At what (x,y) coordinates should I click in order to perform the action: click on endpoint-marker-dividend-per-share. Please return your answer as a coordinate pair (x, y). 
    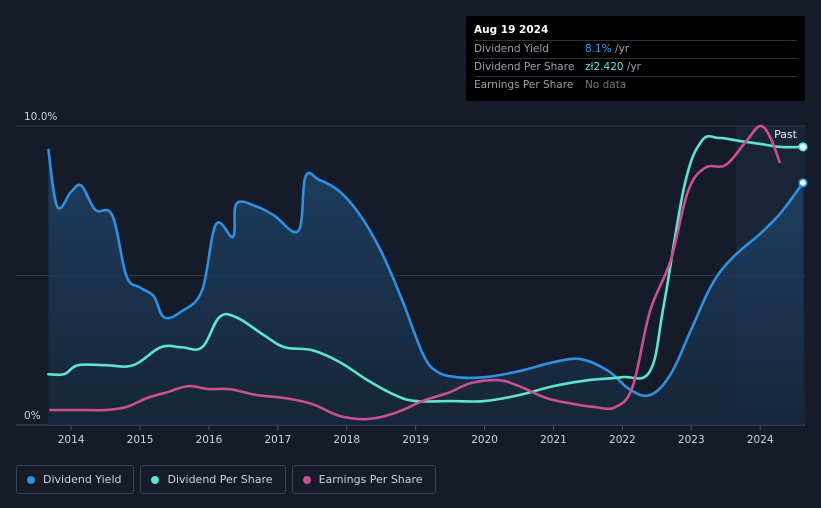
    Looking at the image, I should click on (803, 147).